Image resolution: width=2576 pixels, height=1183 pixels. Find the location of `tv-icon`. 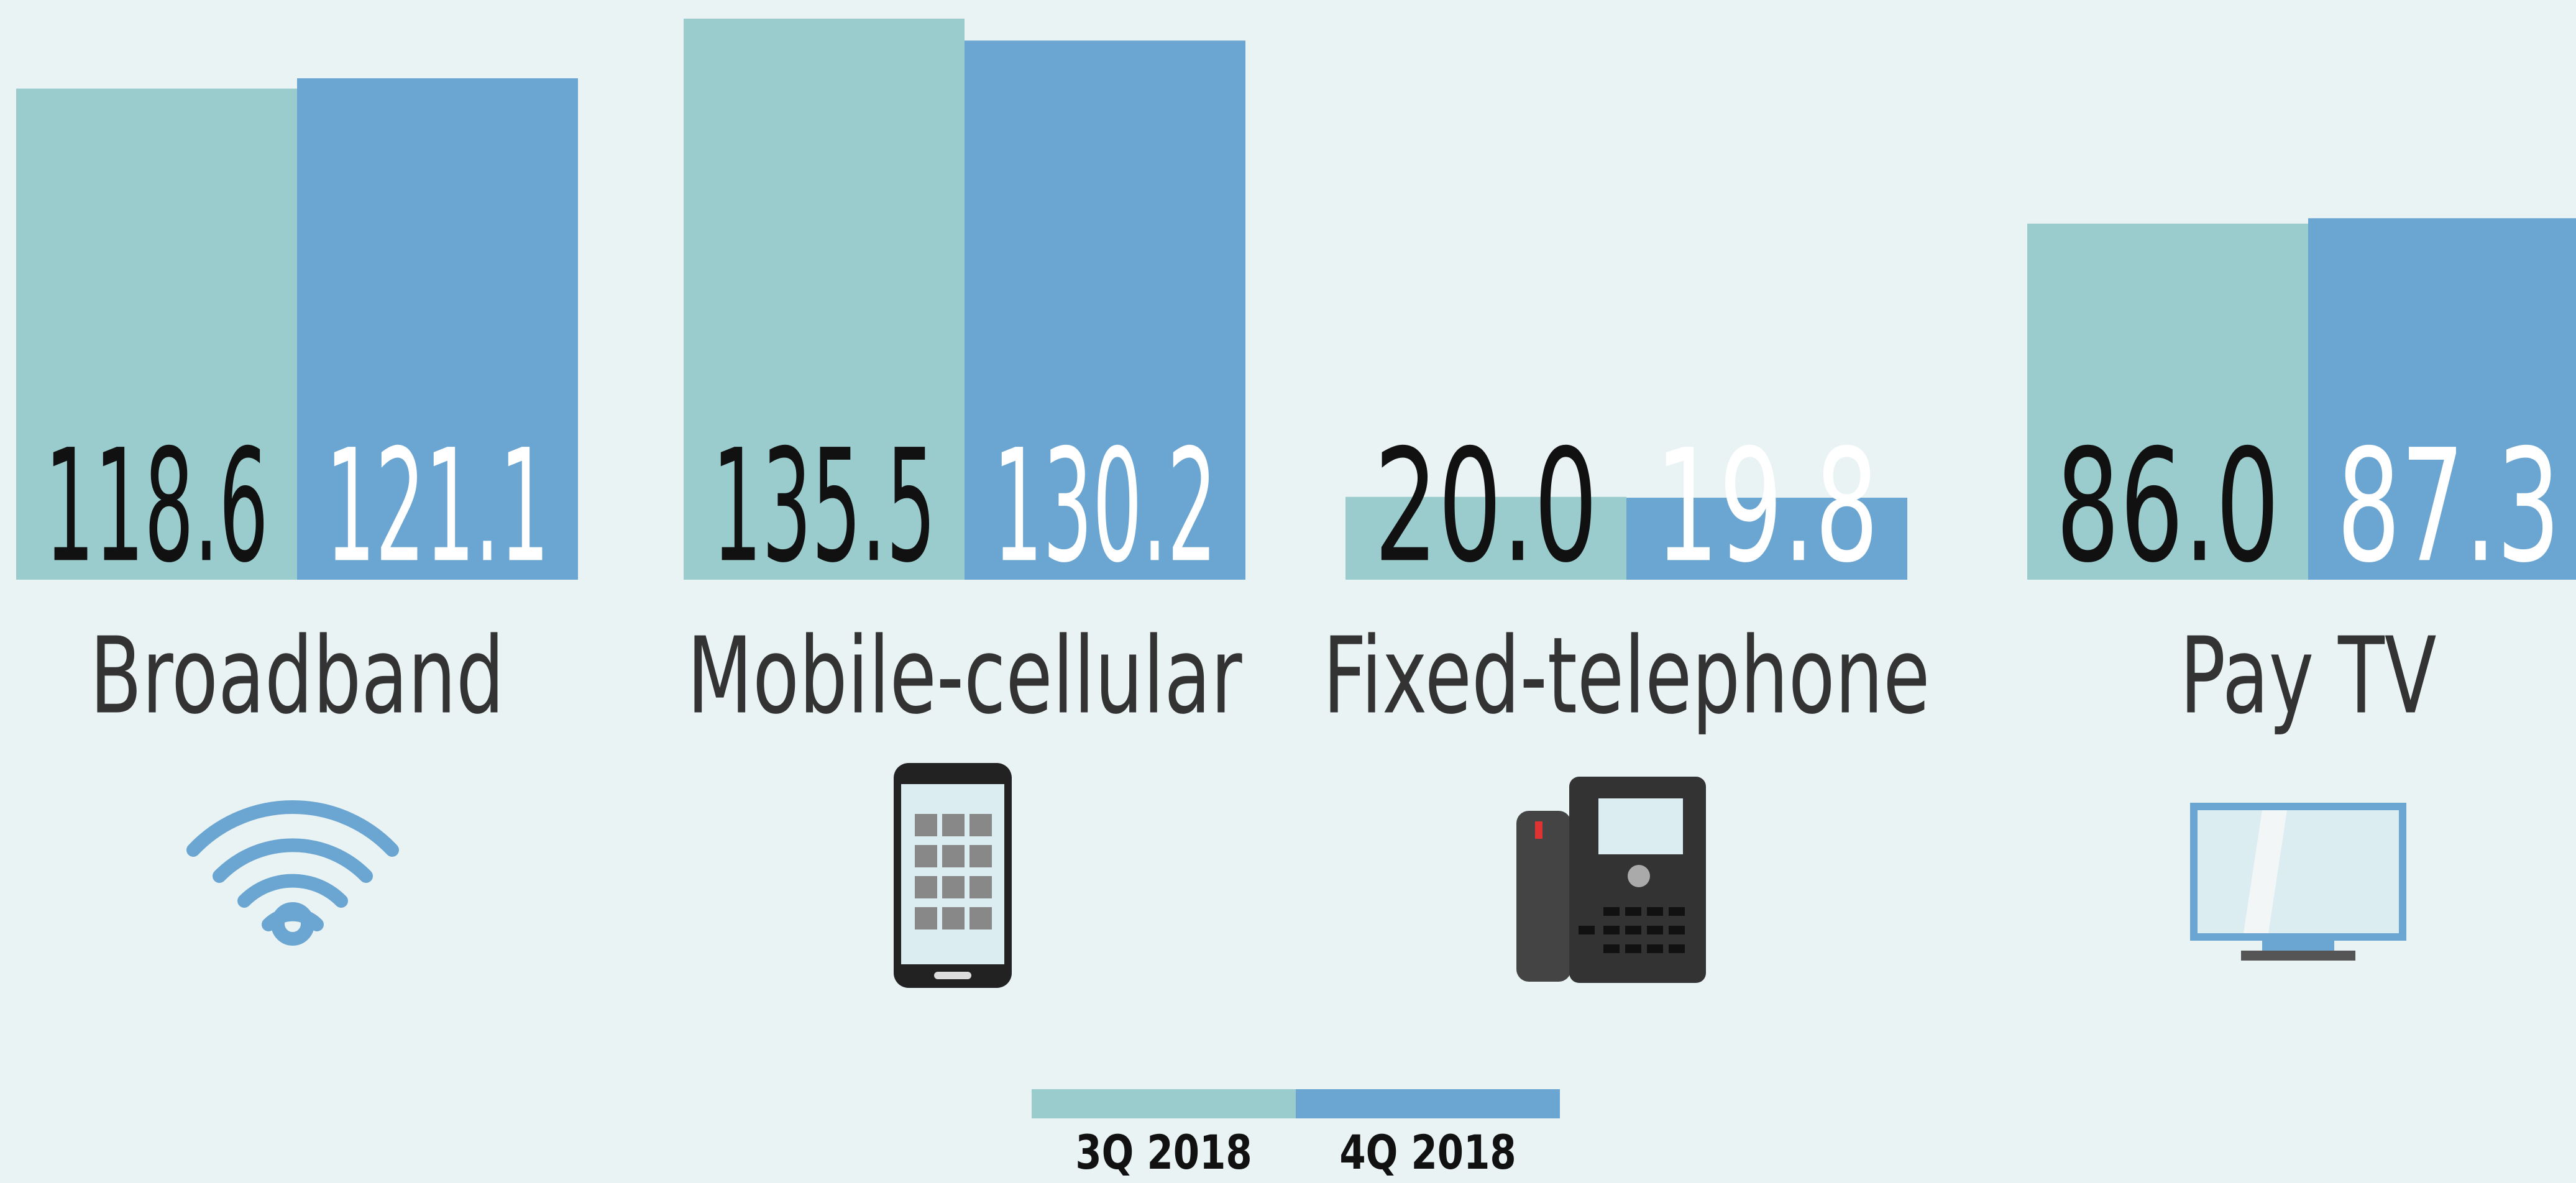

tv-icon is located at coordinates (2298, 882).